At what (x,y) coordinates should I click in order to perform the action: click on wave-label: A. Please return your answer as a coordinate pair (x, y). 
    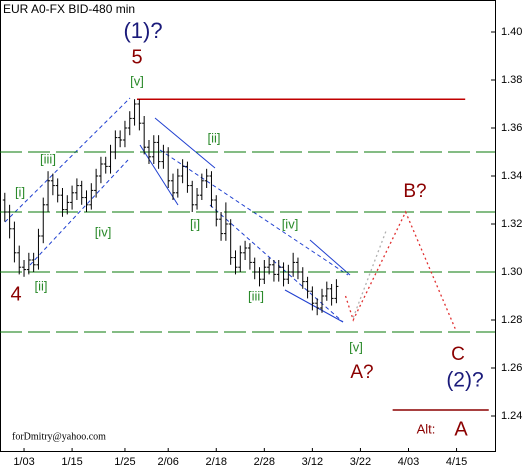
    Looking at the image, I should click on (461, 429).